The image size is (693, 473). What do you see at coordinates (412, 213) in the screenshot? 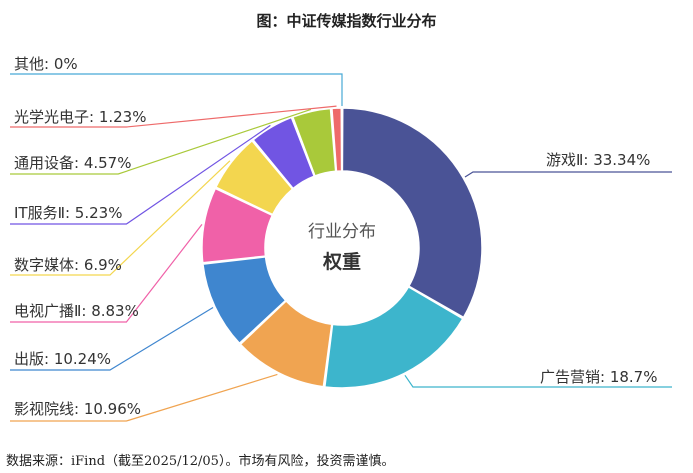
I see `slice-0-s0` at bounding box center [412, 213].